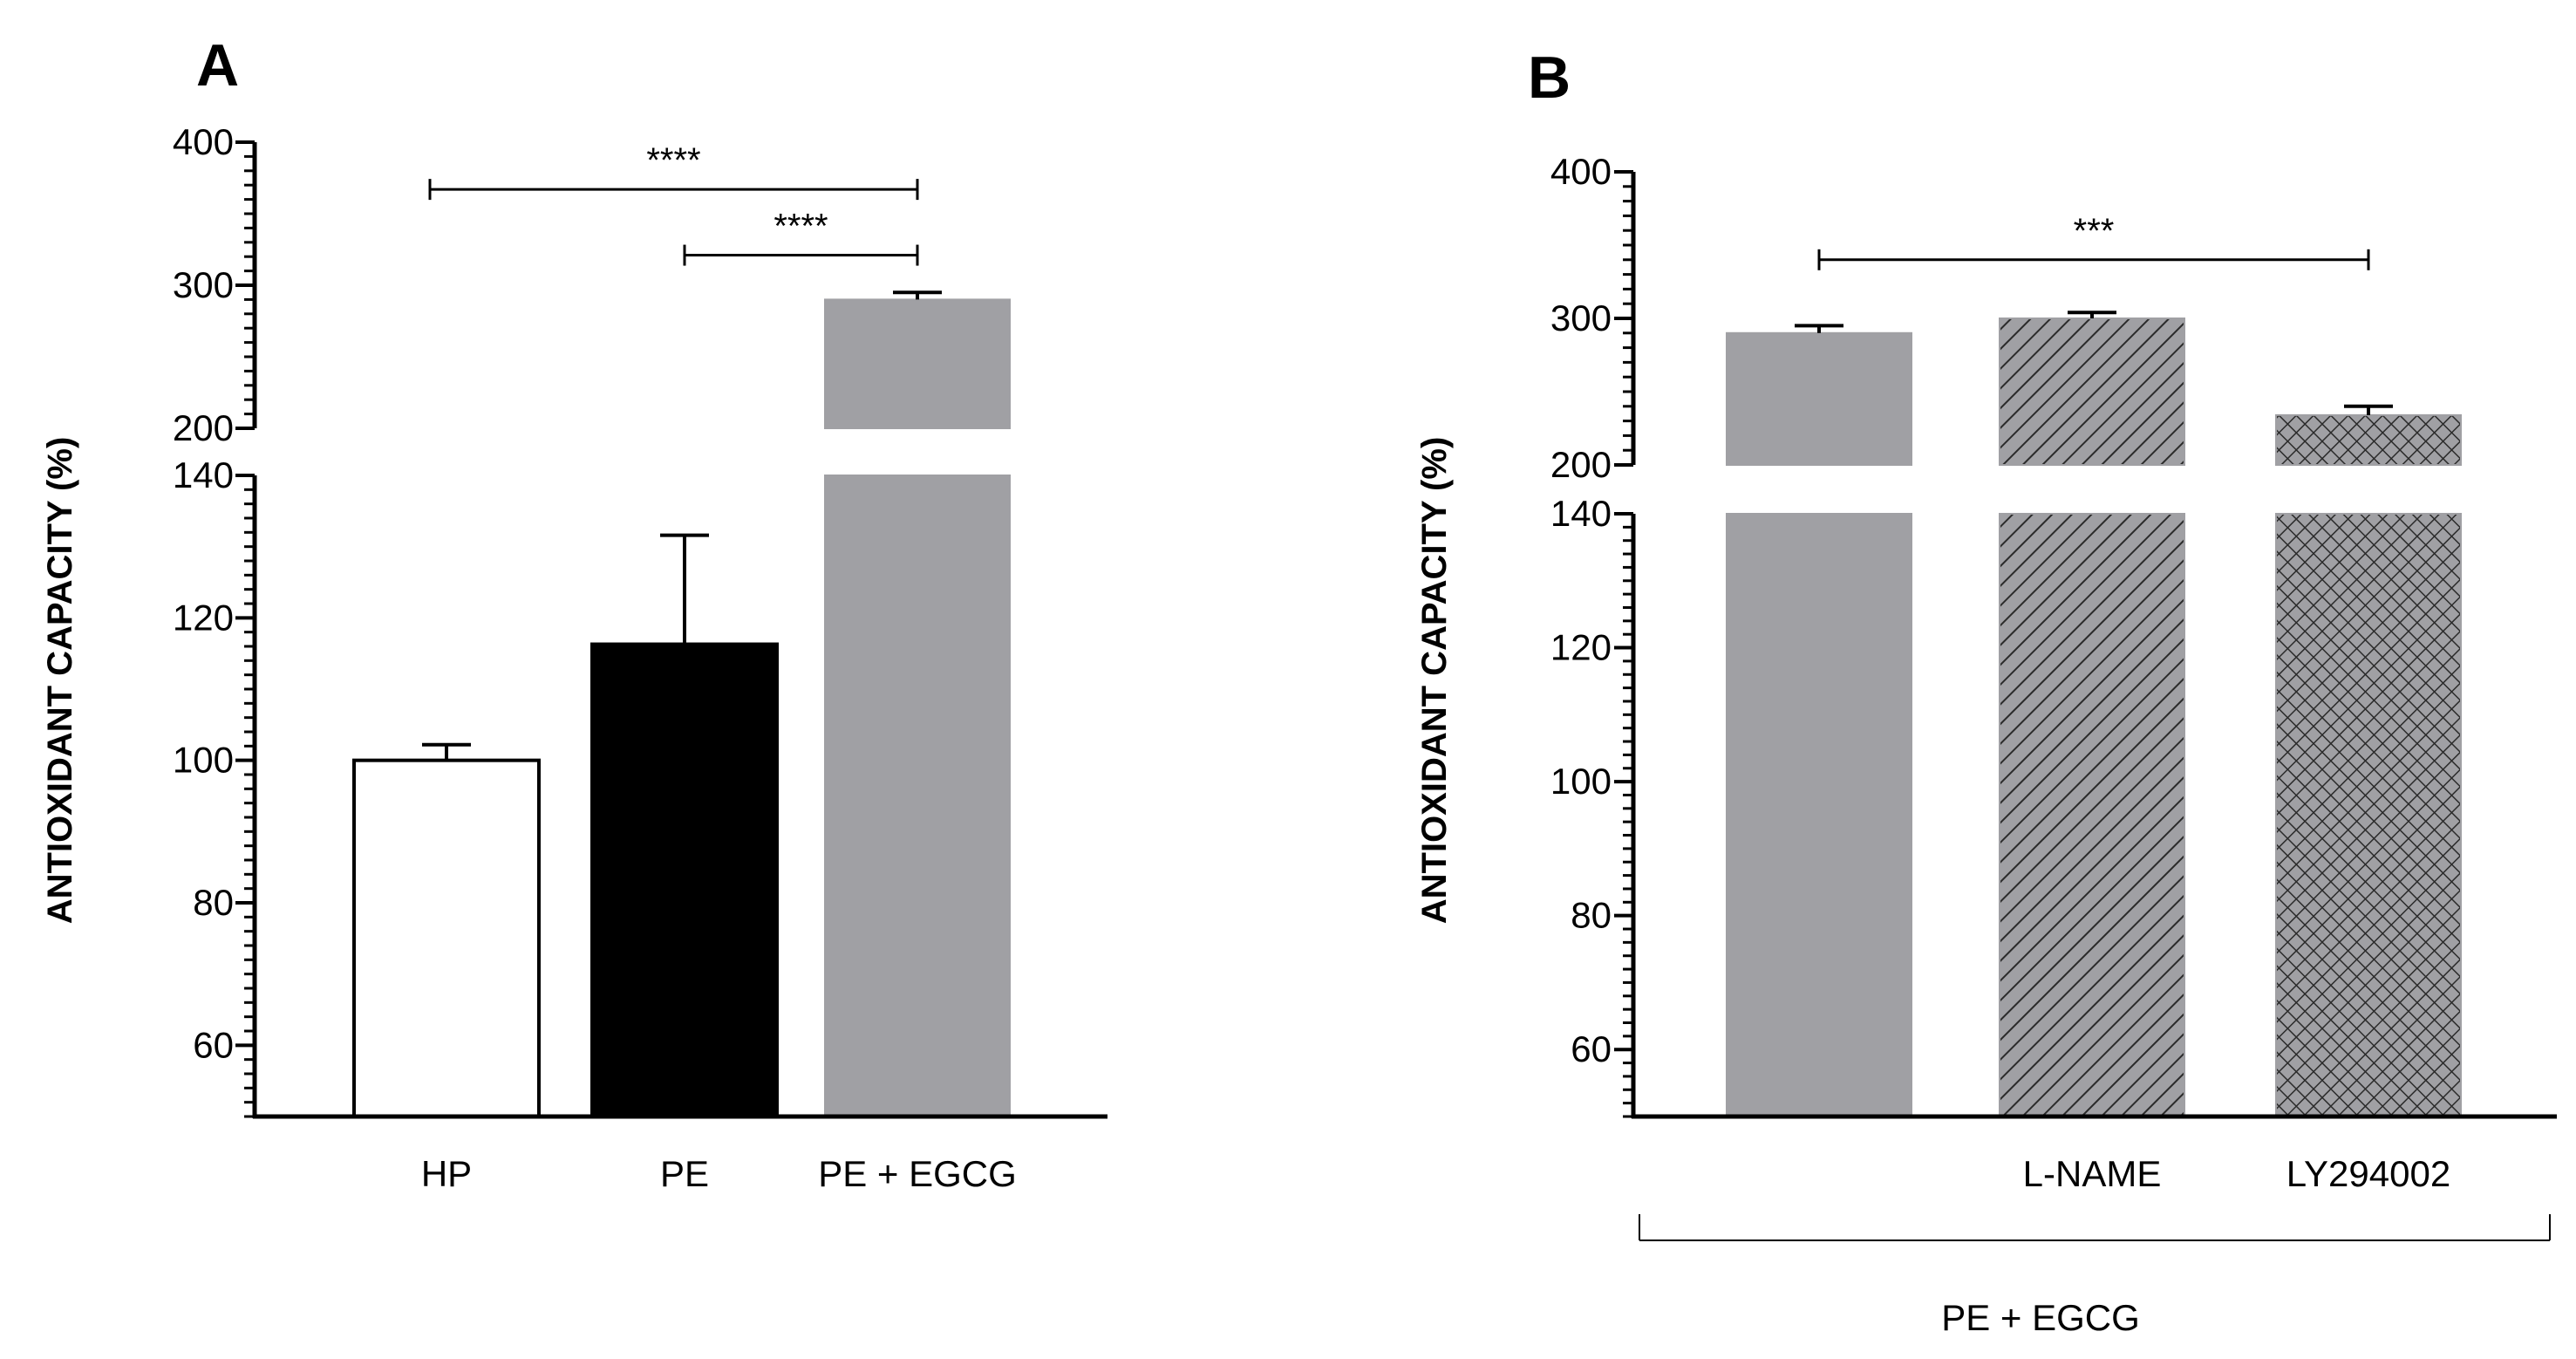  I want to click on y-axis-title-a: ANTIOXIDANT CAPACITY (%), so click(60, 681).